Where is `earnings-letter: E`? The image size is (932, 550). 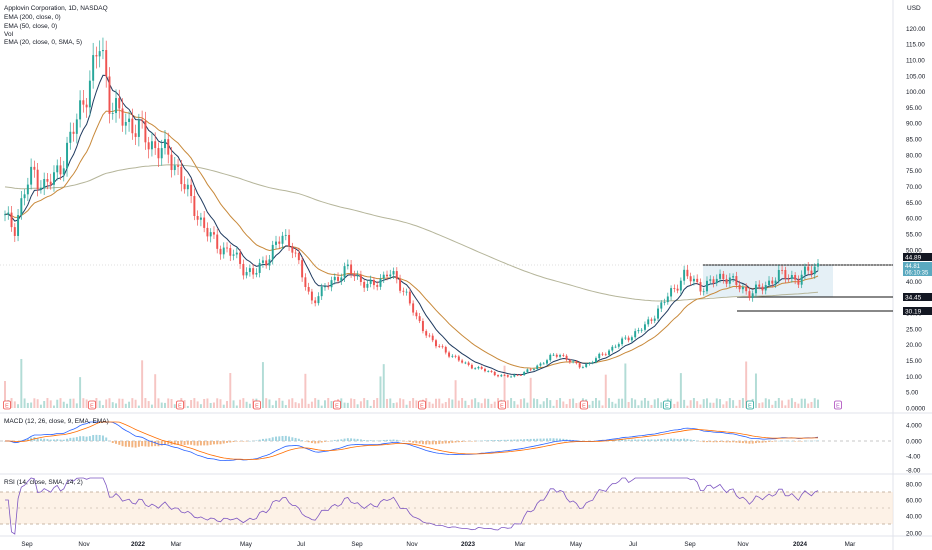
earnings-letter: E is located at coordinates (667, 407).